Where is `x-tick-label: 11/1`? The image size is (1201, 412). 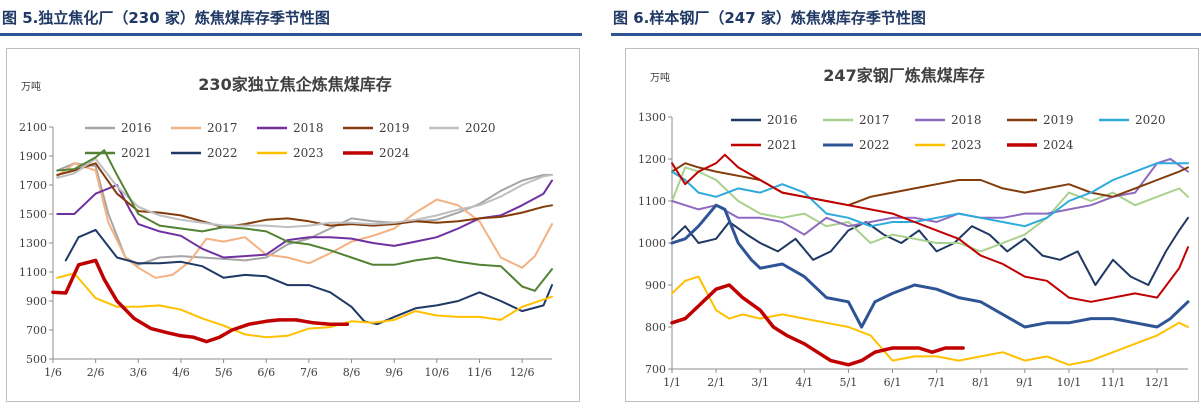
x-tick-label: 11/1 is located at coordinates (1113, 382).